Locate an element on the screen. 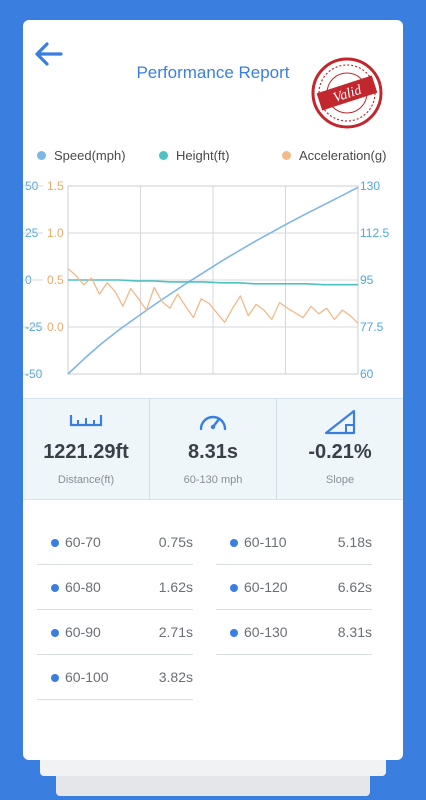  legend-height-label: Height(ft) is located at coordinates (203, 155).